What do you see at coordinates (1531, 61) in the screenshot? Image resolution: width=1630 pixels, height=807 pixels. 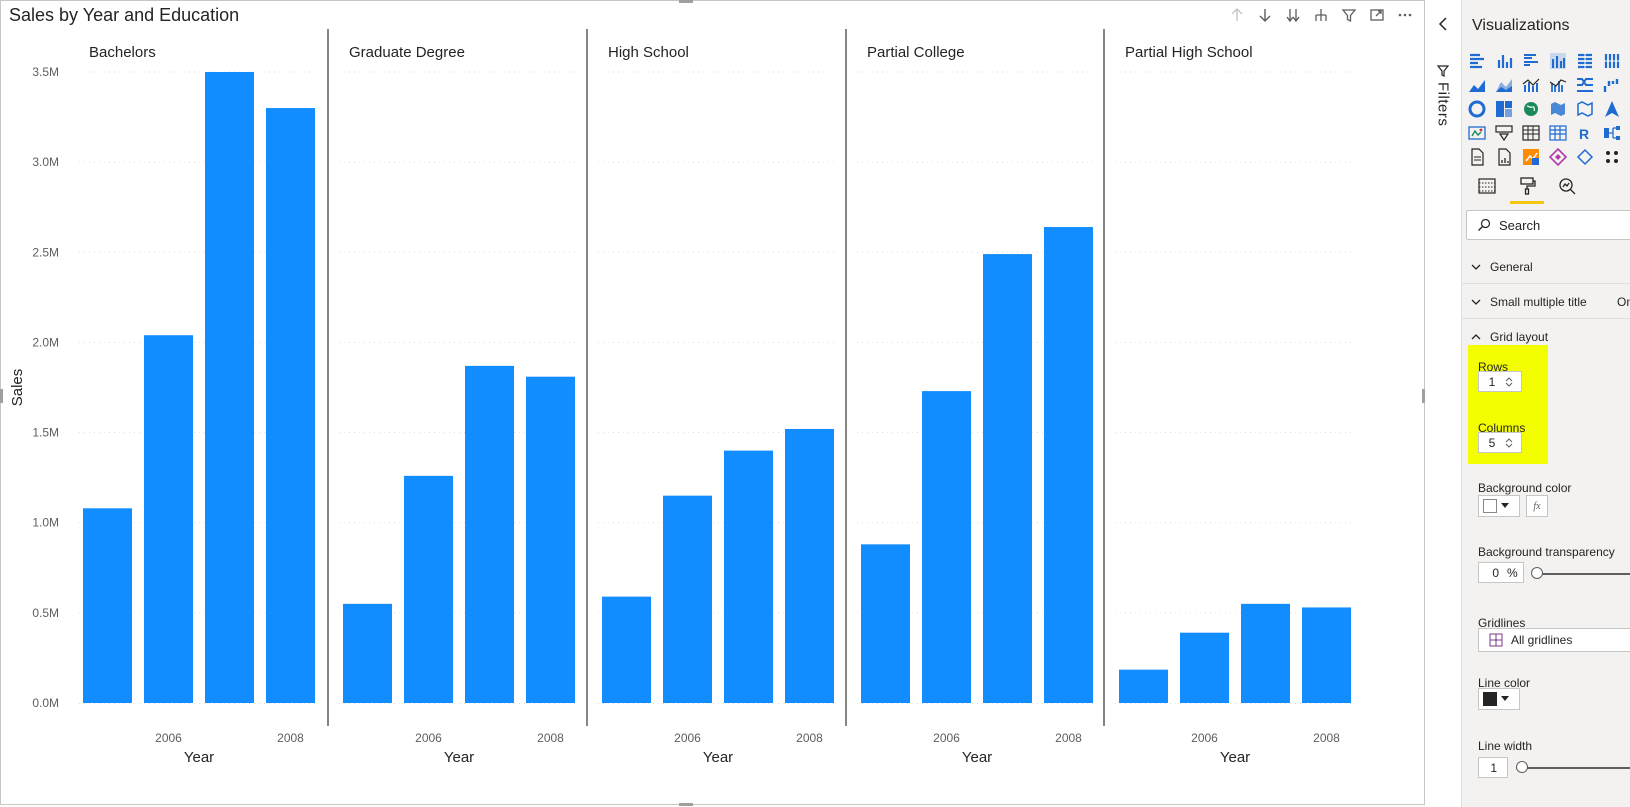 I see `clustered-bar-icon` at bounding box center [1531, 61].